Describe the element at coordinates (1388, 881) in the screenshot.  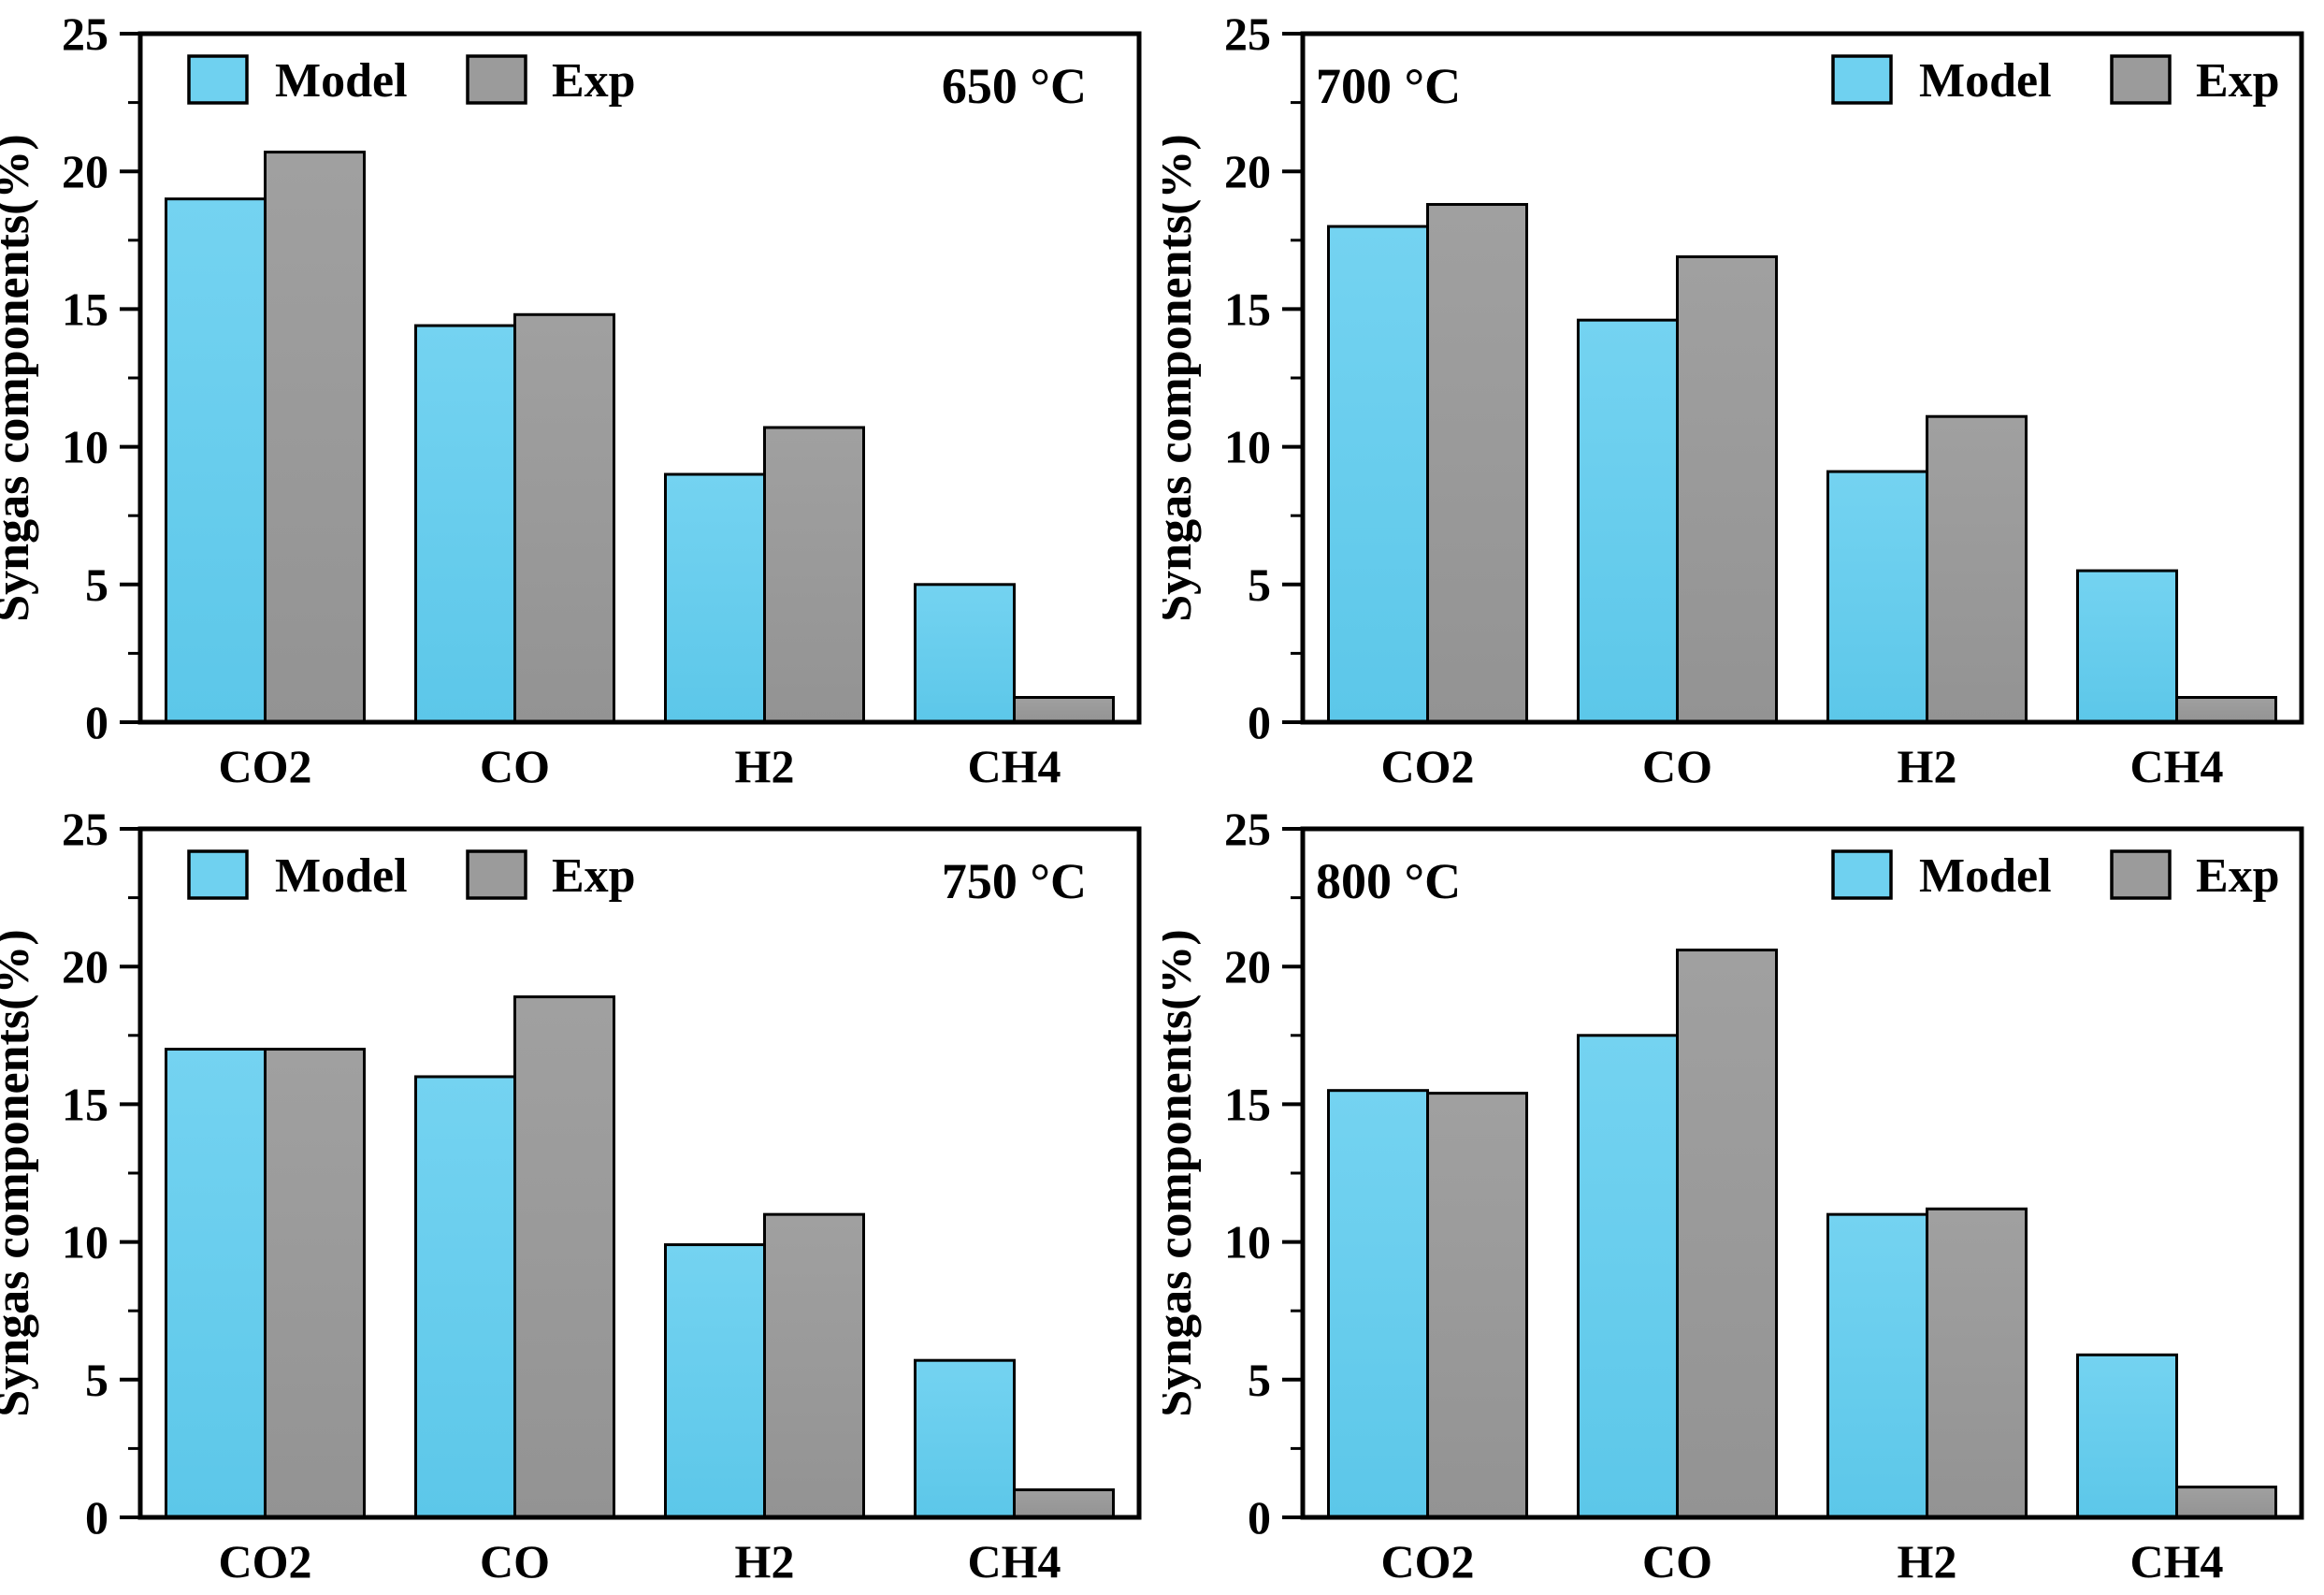
I see `temperature-label: 800 °C` at that location.